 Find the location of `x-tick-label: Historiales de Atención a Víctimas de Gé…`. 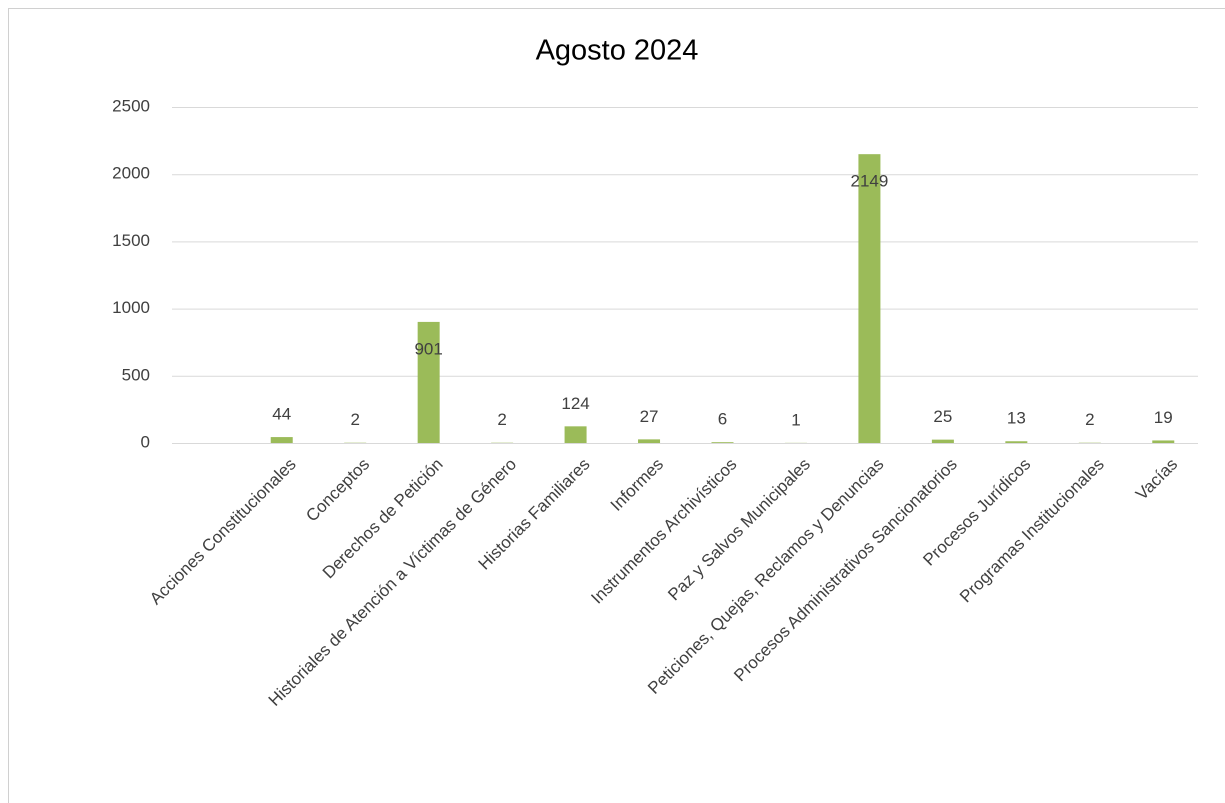

x-tick-label: Historiales de Atención a Víctimas de Gé… is located at coordinates (392, 582).